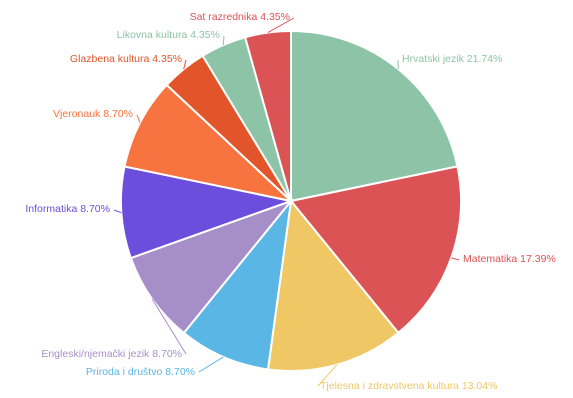 The height and width of the screenshot is (398, 573). I want to click on pie-slice-label: Sat razrednika 4.35%, so click(240, 17).